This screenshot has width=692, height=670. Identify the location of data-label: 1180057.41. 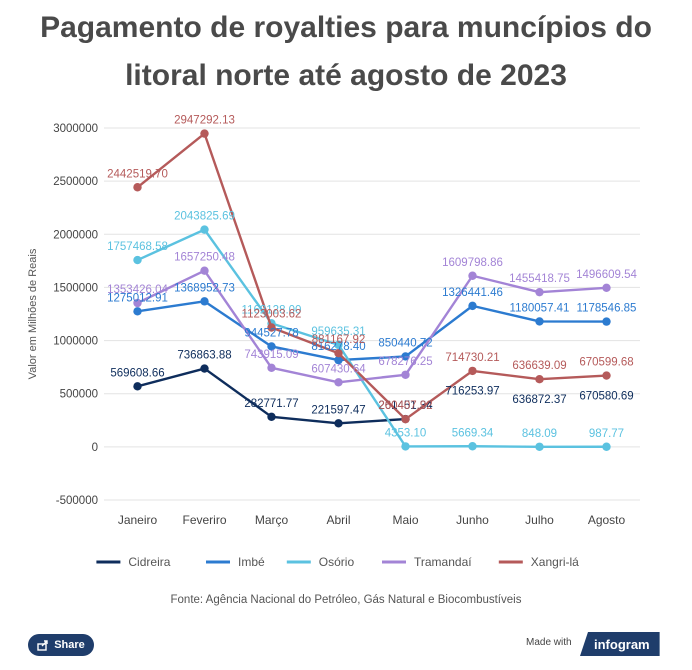
(540, 308).